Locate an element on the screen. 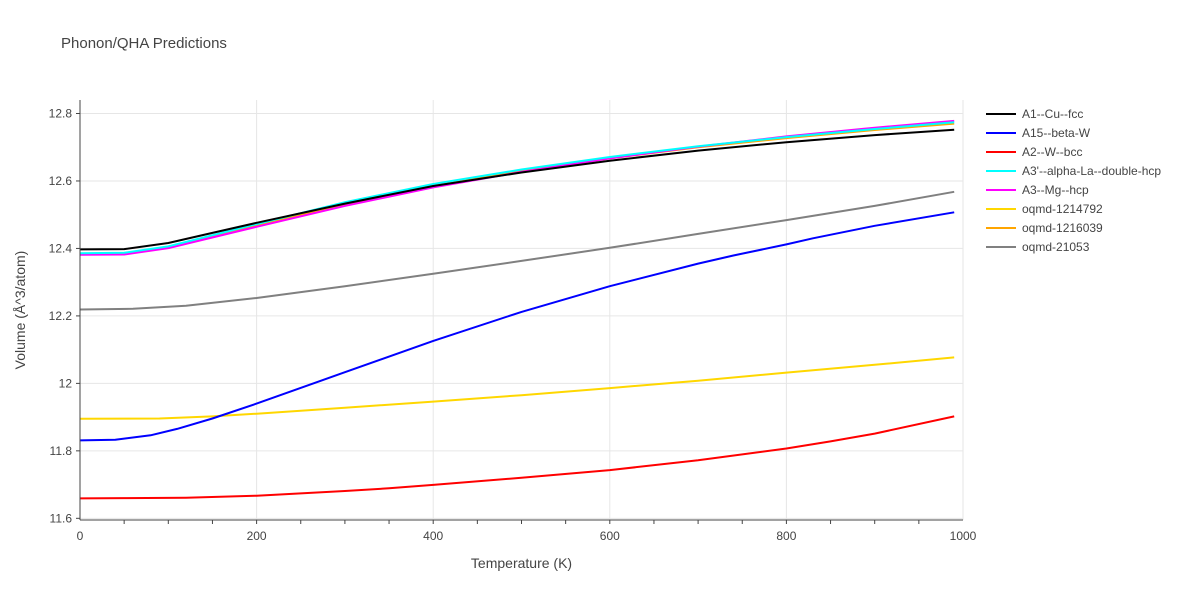 The width and height of the screenshot is (1200, 600). x-tick-label: 600 is located at coordinates (610, 536).